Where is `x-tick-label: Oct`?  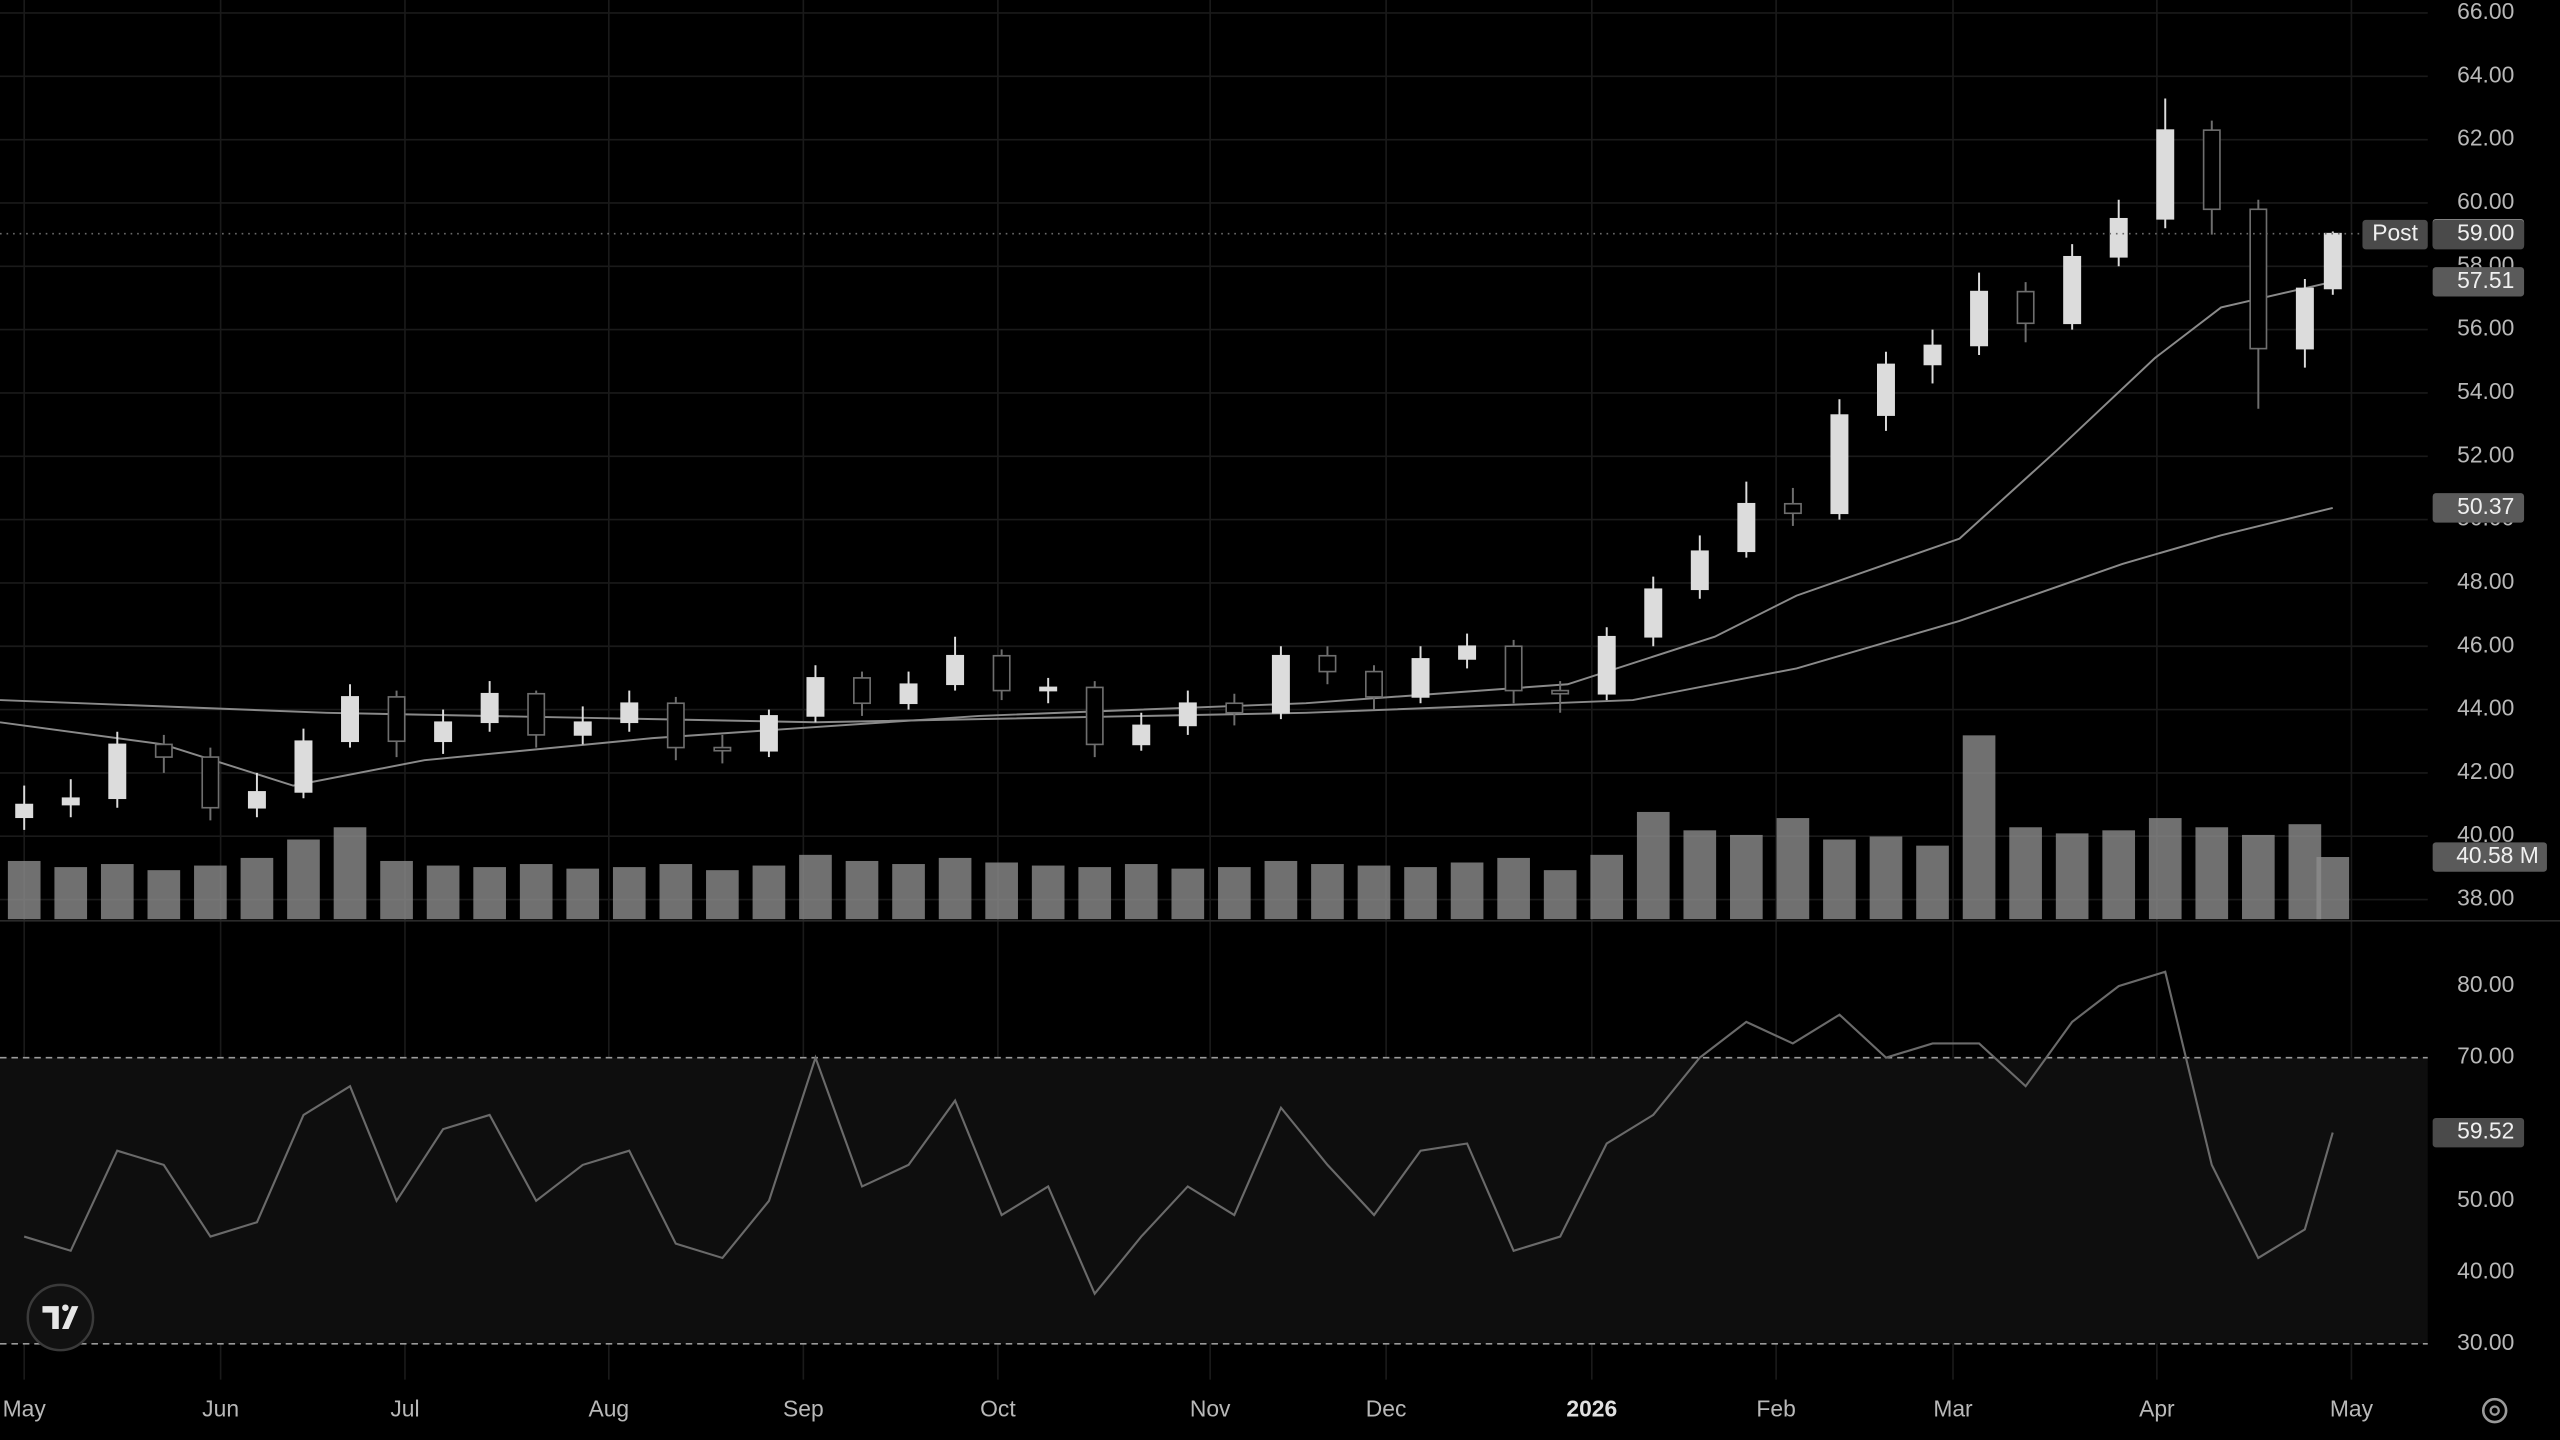
x-tick-label: Oct is located at coordinates (998, 1409).